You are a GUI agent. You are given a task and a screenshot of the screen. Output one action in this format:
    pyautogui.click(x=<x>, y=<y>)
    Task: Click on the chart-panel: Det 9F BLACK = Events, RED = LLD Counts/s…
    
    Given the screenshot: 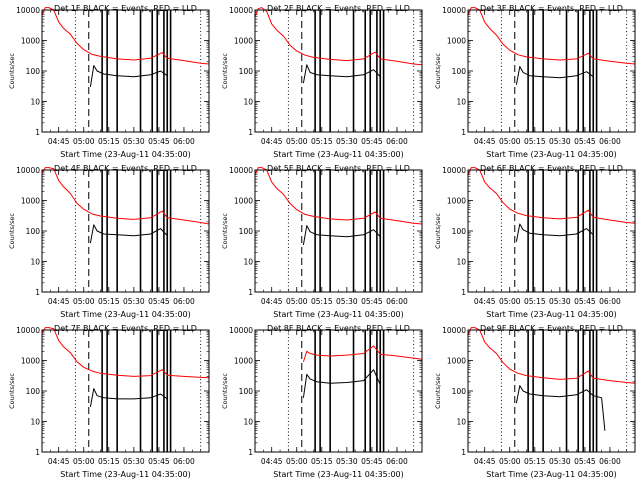 What is the action you would take?
    pyautogui.click(x=535, y=401)
    